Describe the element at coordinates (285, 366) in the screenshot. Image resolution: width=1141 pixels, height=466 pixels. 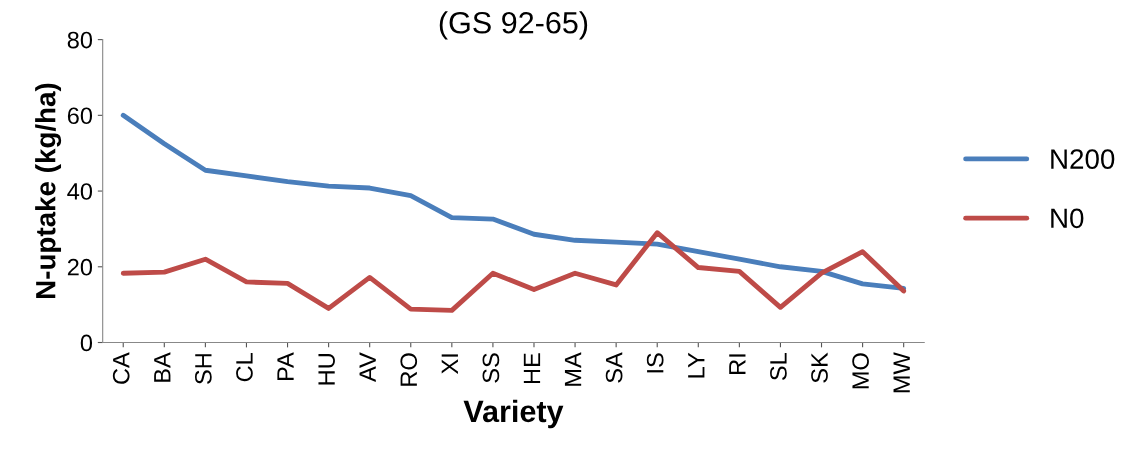
I see `x-tick-label: PA` at that location.